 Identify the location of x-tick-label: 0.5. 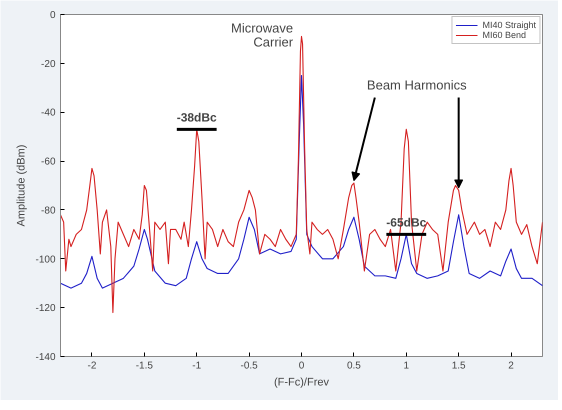
(354, 366).